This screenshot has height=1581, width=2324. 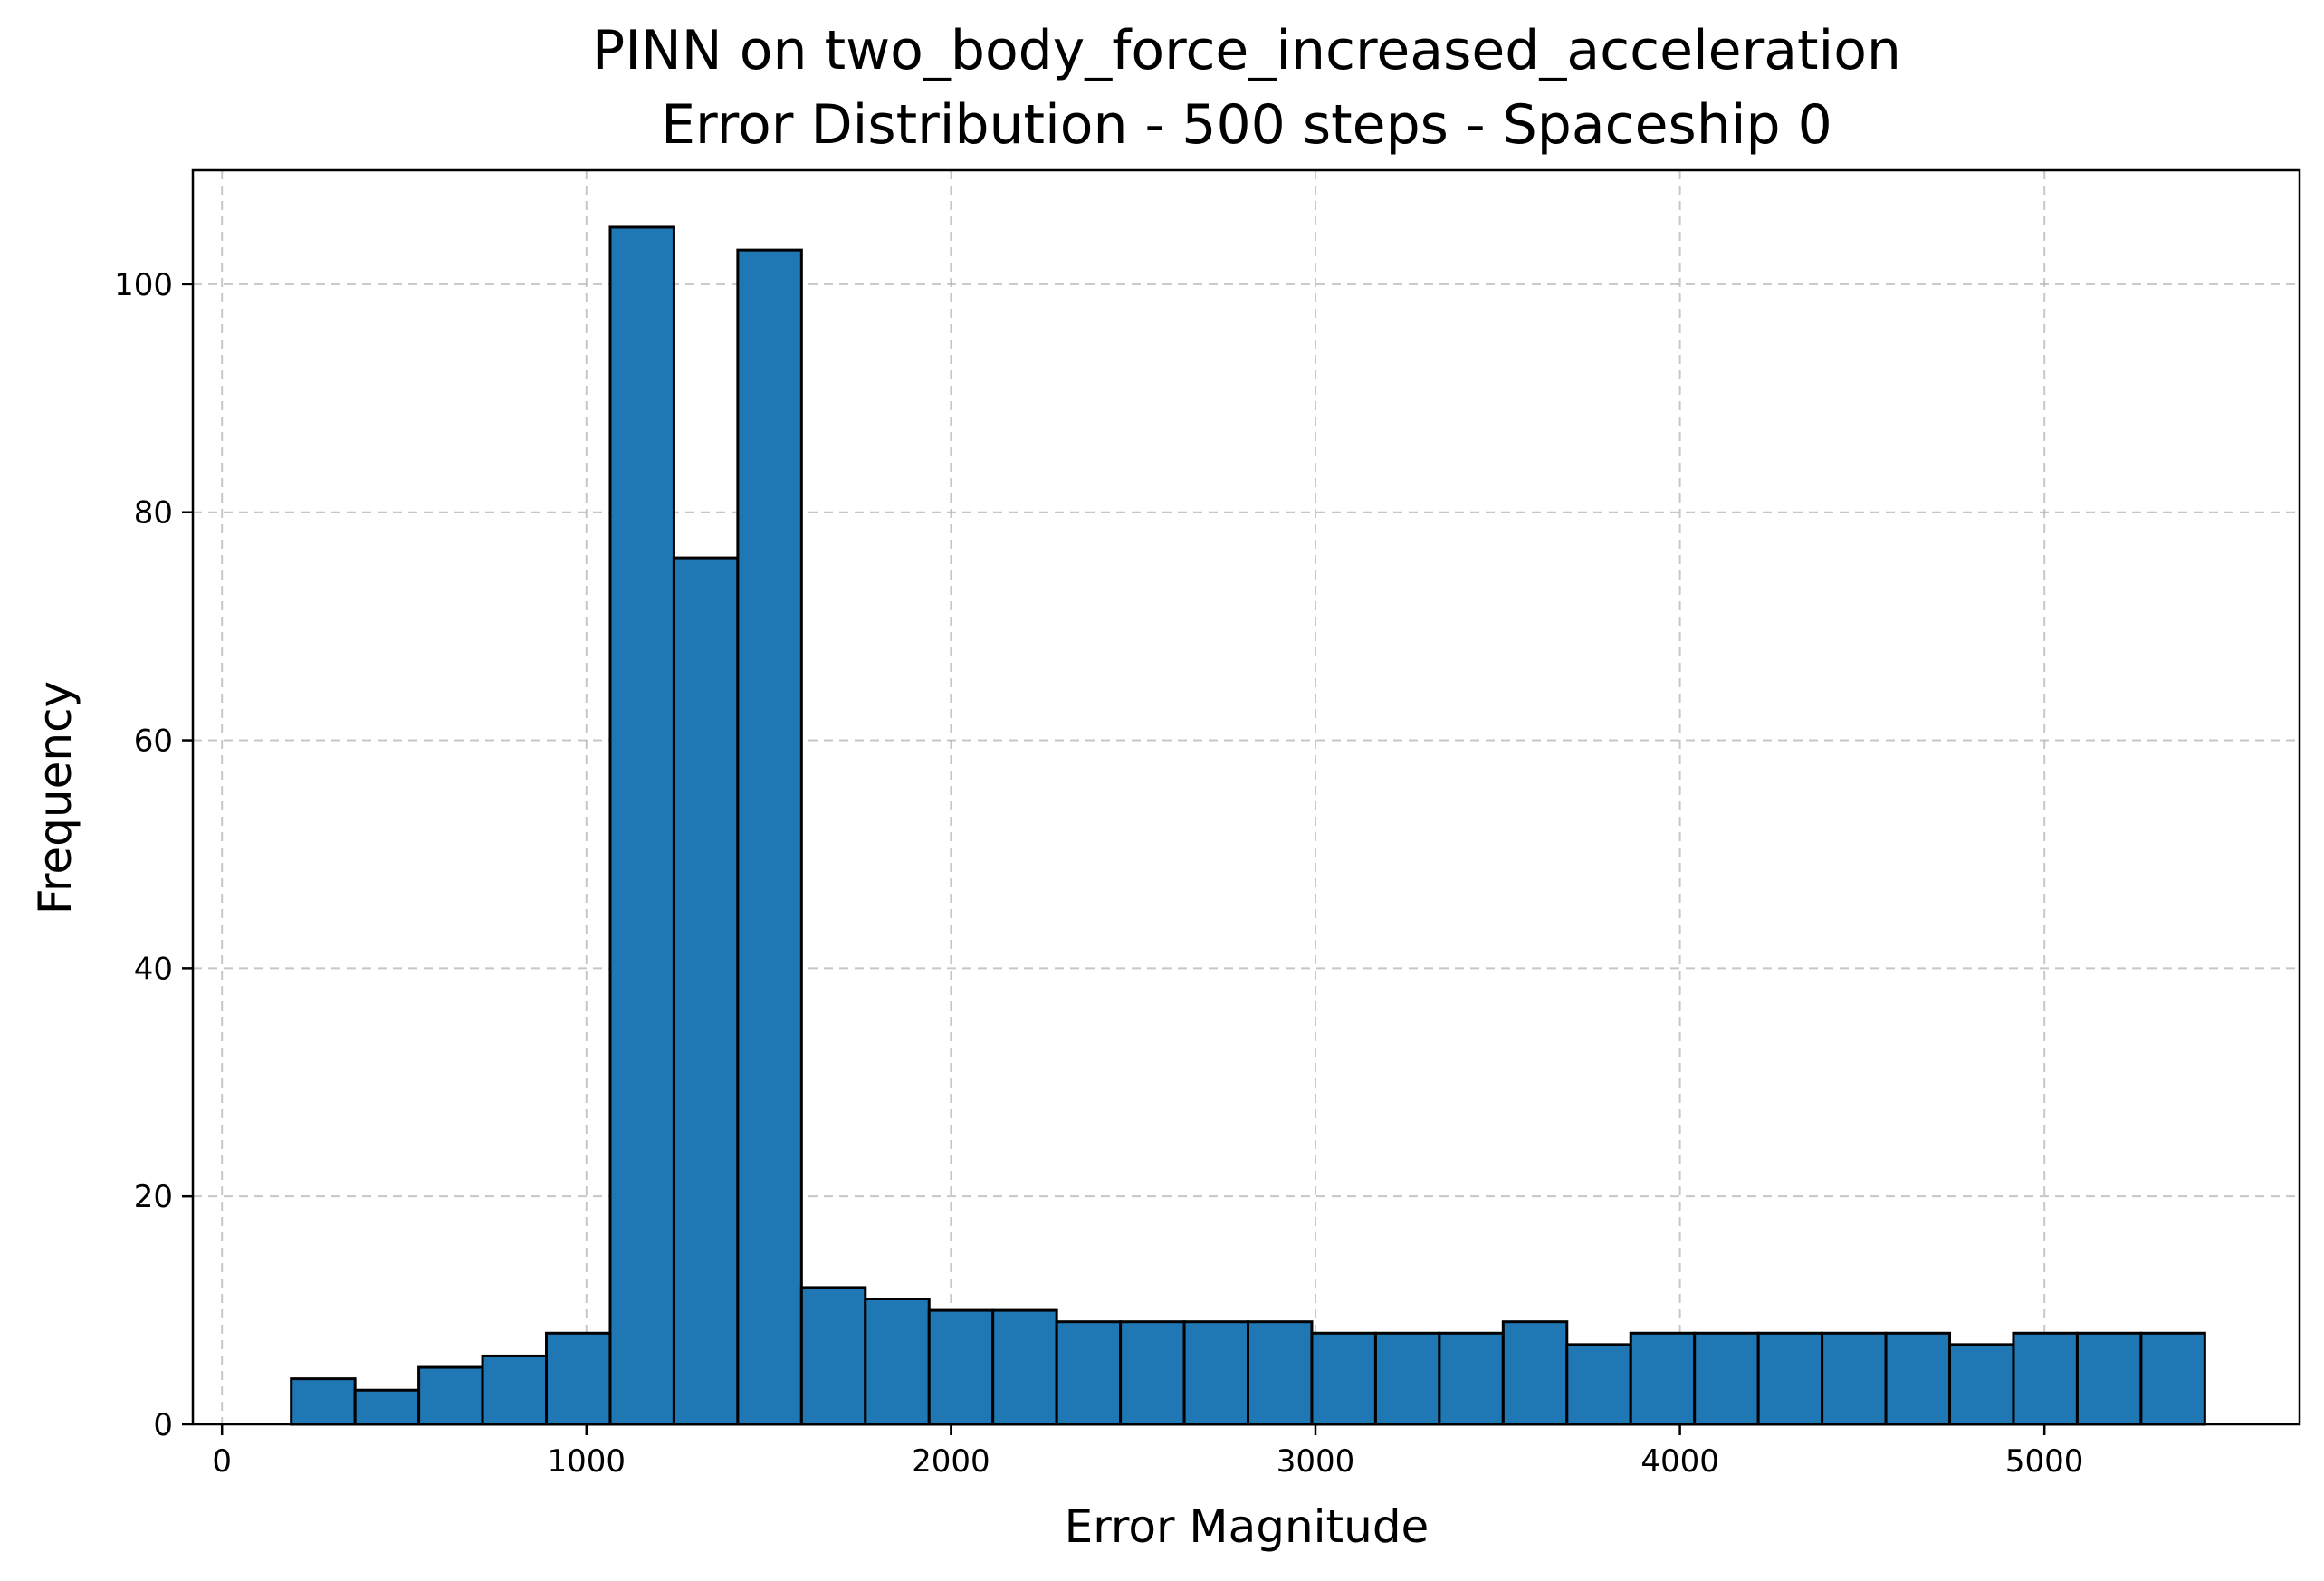 I want to click on y-axis-label: Frequency, so click(x=55, y=798).